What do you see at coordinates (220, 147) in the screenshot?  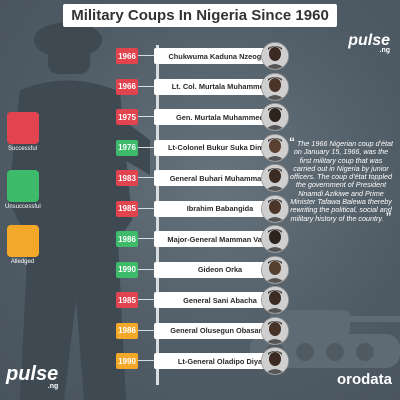 I see `coup-leader-name: Lt-Colonel Bukur Suka Dimka` at bounding box center [220, 147].